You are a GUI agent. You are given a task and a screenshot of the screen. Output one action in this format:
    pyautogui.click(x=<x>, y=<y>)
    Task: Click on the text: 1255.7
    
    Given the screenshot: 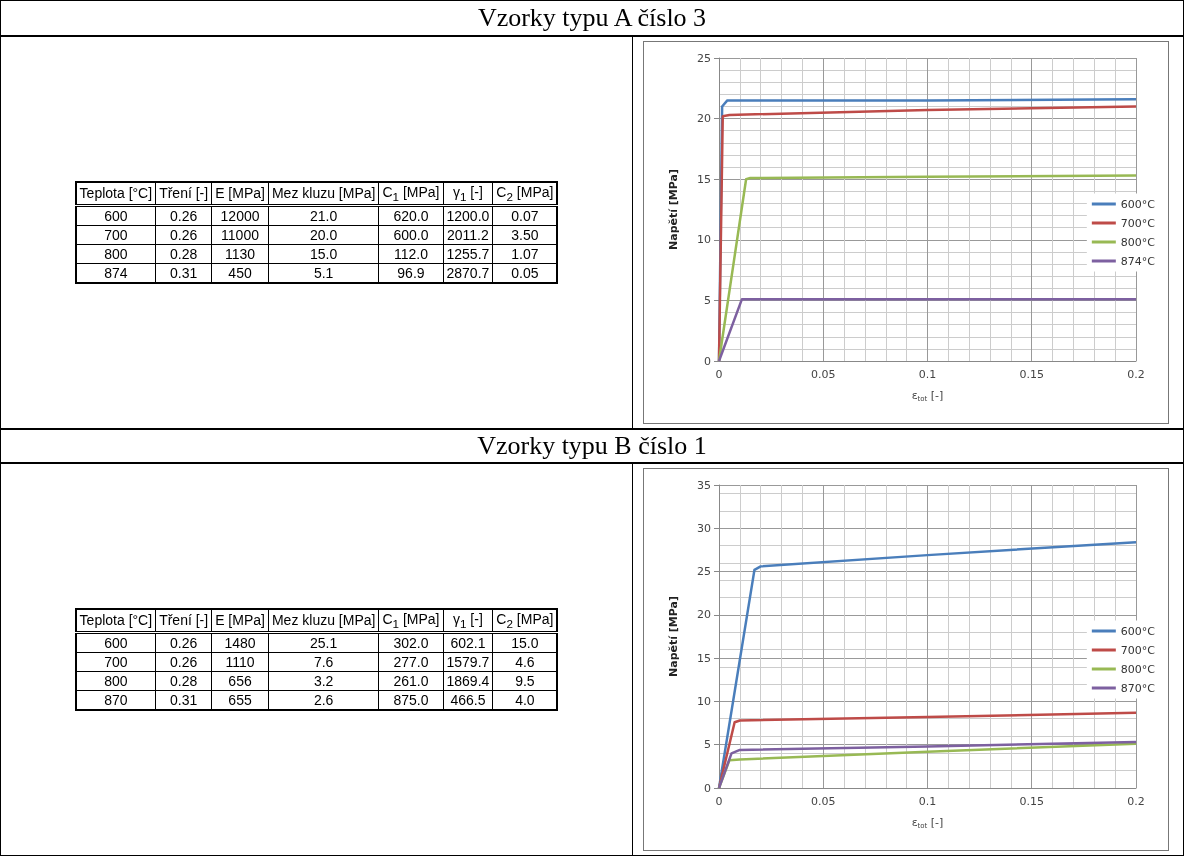 What is the action you would take?
    pyautogui.click(x=468, y=253)
    